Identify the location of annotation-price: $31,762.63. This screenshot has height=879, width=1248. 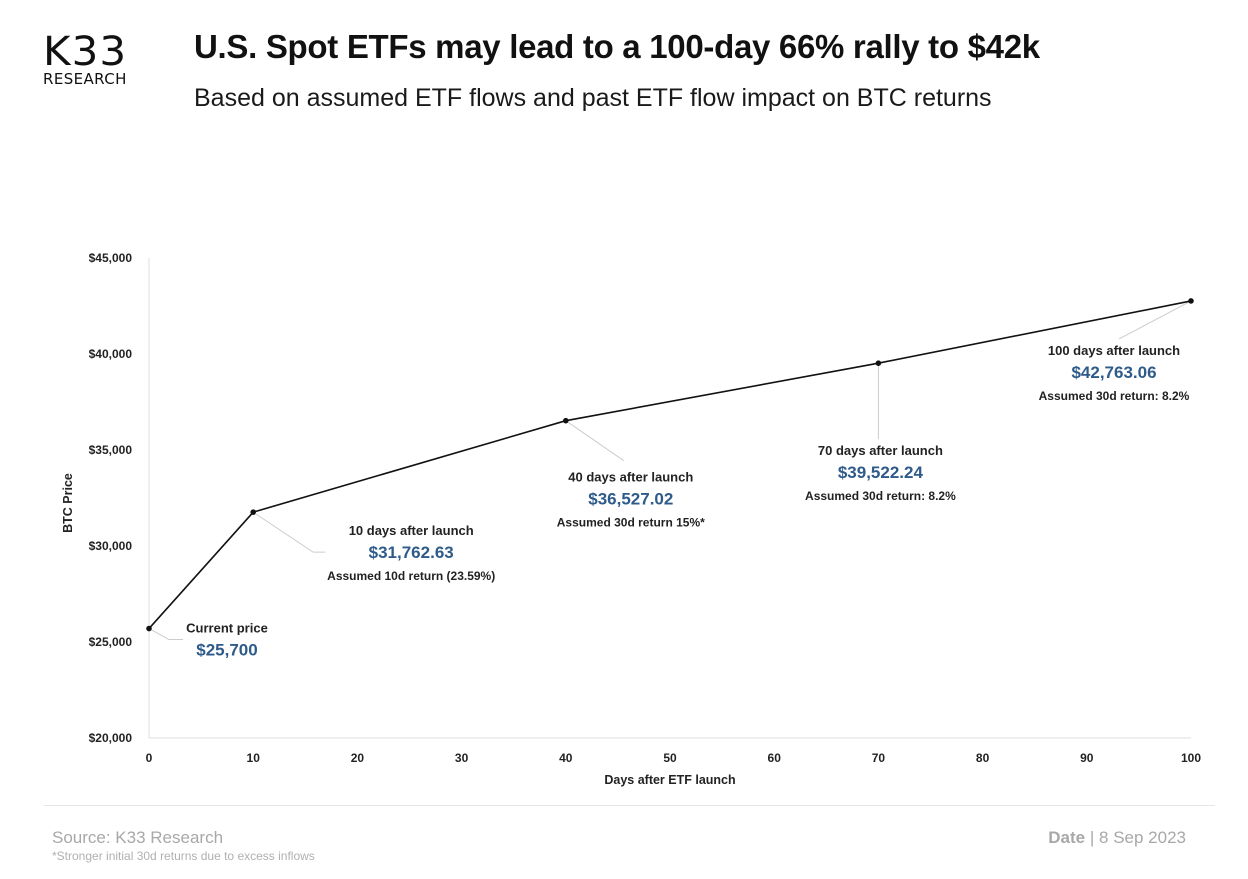
(411, 552).